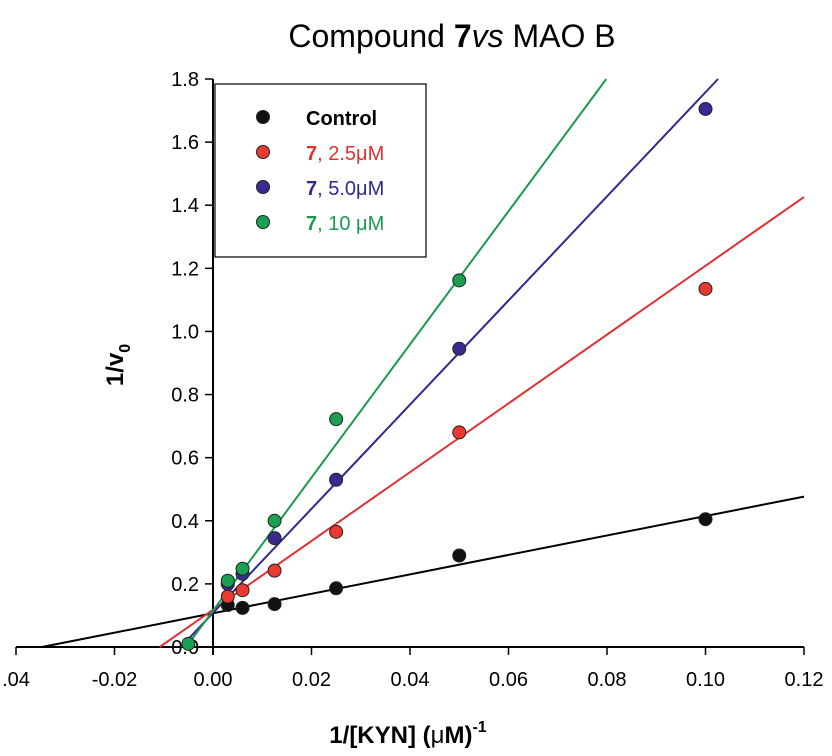 Image resolution: width=832 pixels, height=756 pixels. I want to click on y-tick-label: 1.0, so click(185, 332).